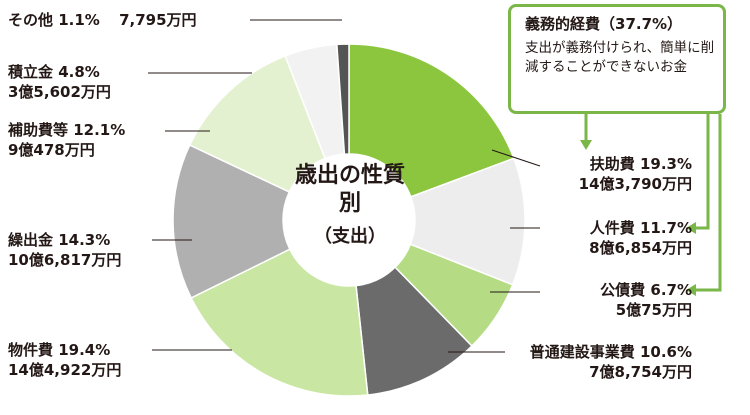 The height and width of the screenshot is (415, 750). I want to click on callout-title: 義務的経費（37.7%）, so click(604, 24).